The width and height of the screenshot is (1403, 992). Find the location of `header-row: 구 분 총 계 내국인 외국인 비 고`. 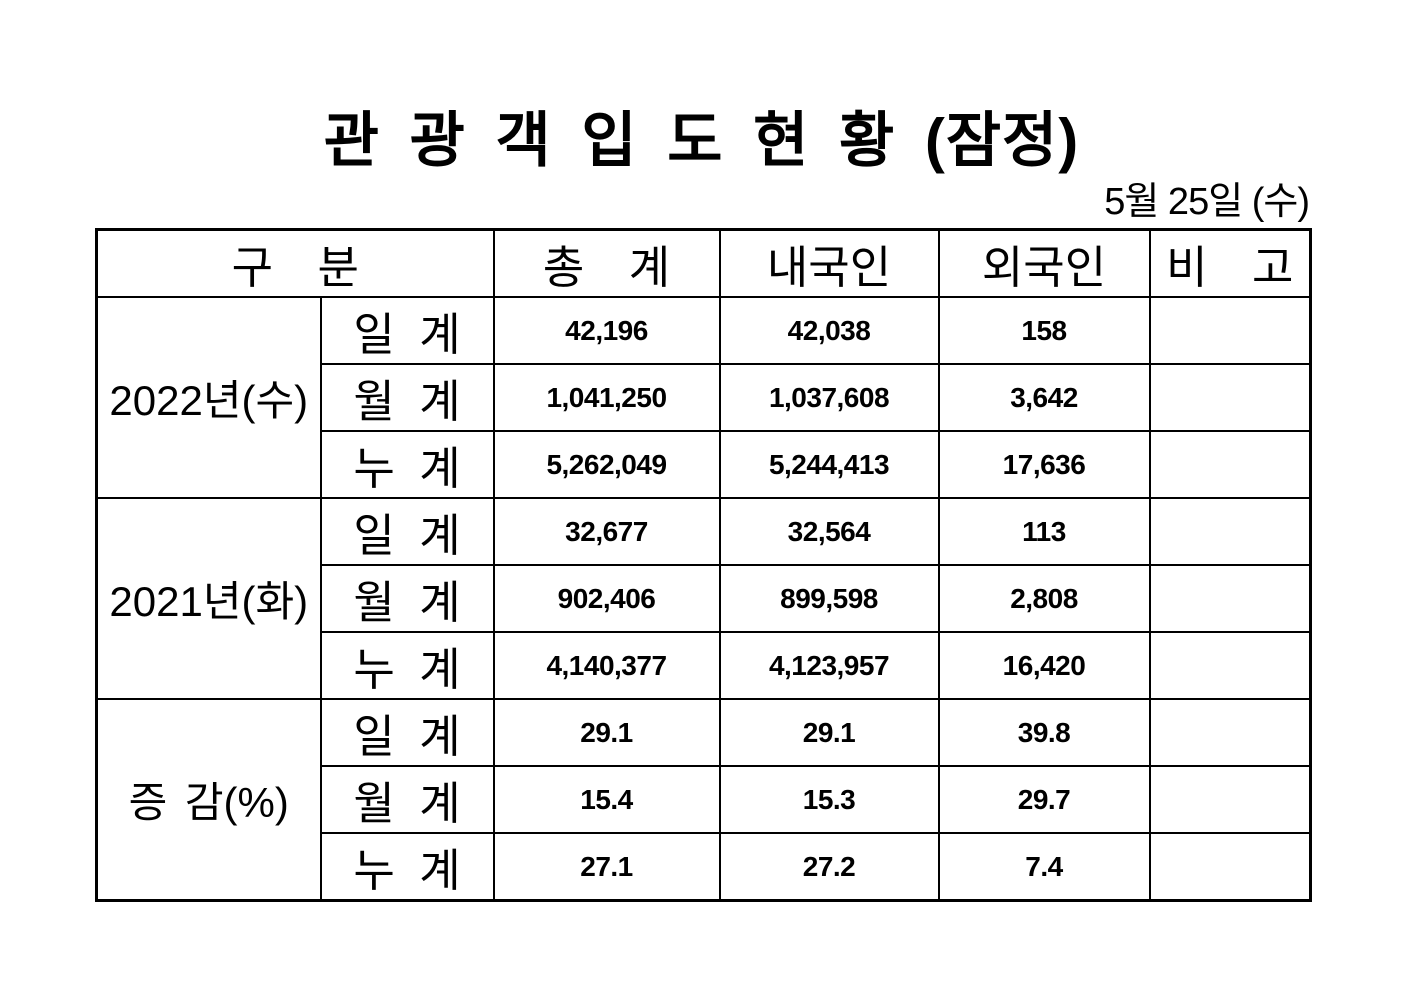

header-row: 구 분 총 계 내국인 외국인 비 고 is located at coordinates (703, 263).